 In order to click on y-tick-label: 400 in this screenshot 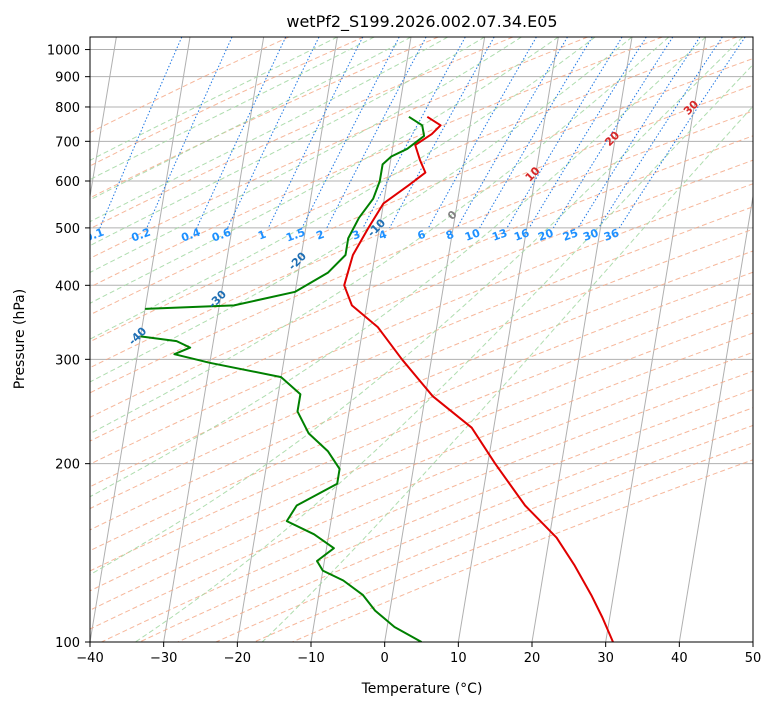, I will do `click(67, 286)`.